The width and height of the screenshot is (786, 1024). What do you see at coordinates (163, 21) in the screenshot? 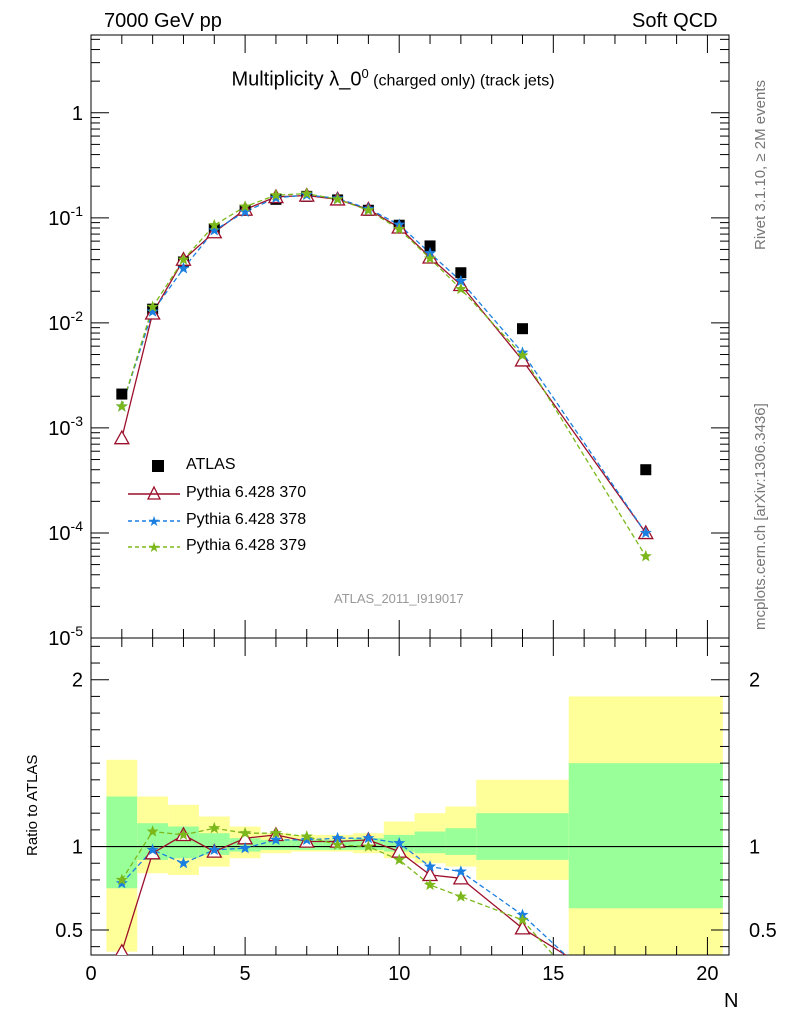
I see `header-left: 7000 GeV pp` at bounding box center [163, 21].